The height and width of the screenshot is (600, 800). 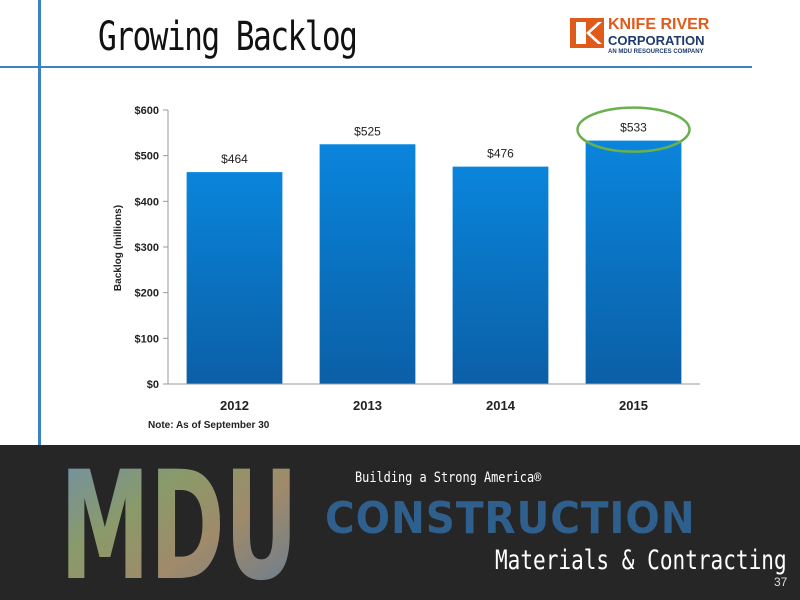 What do you see at coordinates (500, 154) in the screenshot?
I see `data-label-2014: $476` at bounding box center [500, 154].